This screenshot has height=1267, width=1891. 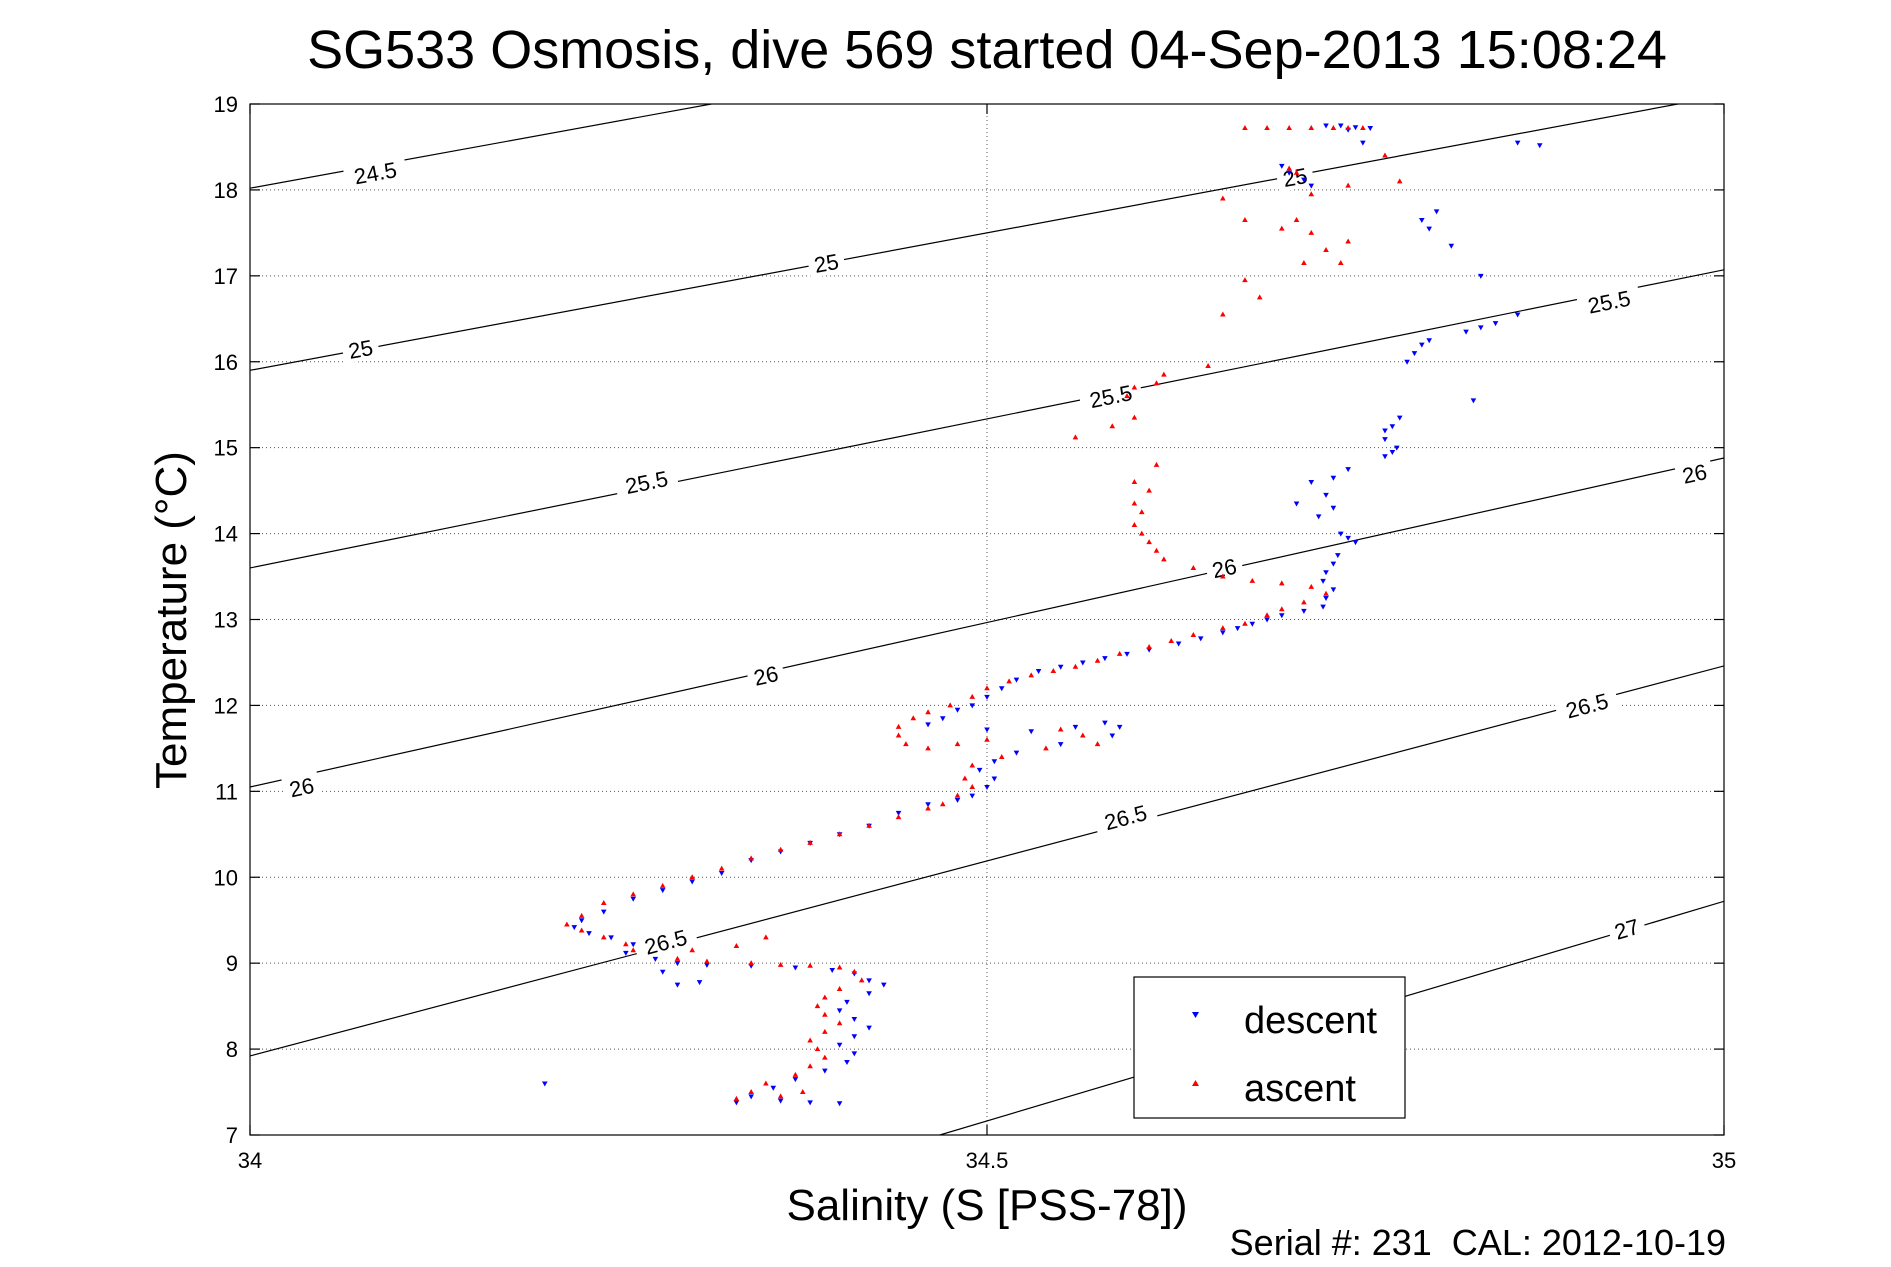 What do you see at coordinates (360, 347) in the screenshot?
I see `contour-label-group: 25` at bounding box center [360, 347].